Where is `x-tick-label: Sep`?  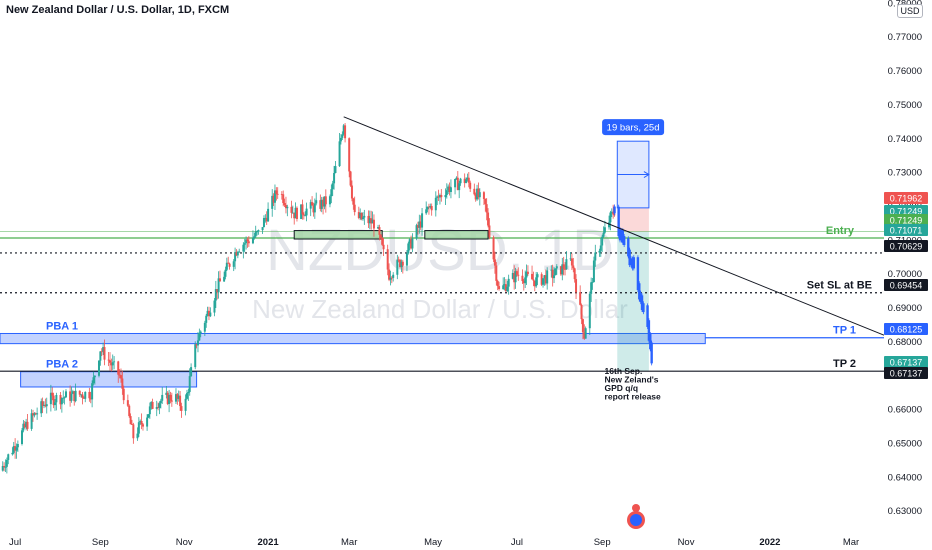
x-tick-label: Sep is located at coordinates (100, 542).